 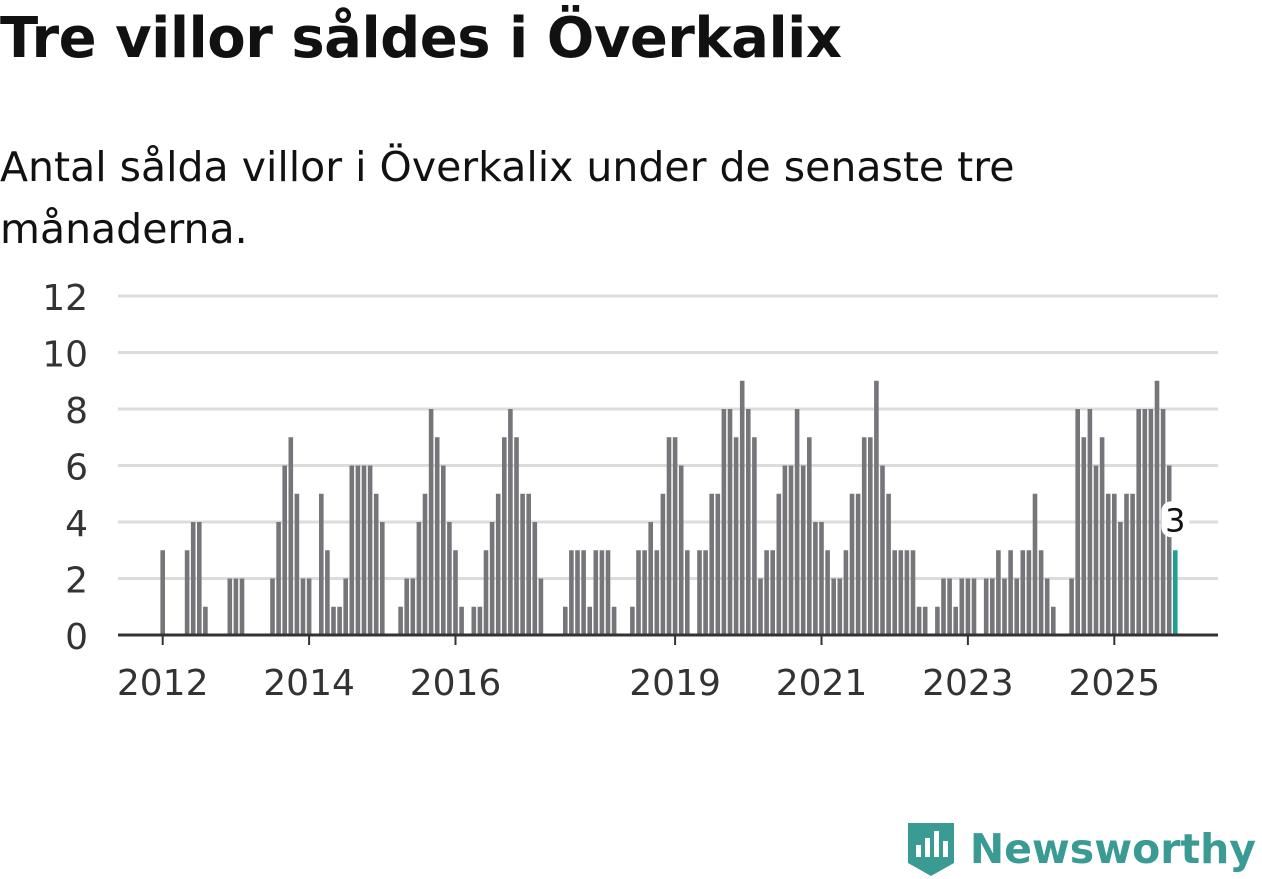 What do you see at coordinates (65, 298) in the screenshot?
I see `y-tick-label: 12` at bounding box center [65, 298].